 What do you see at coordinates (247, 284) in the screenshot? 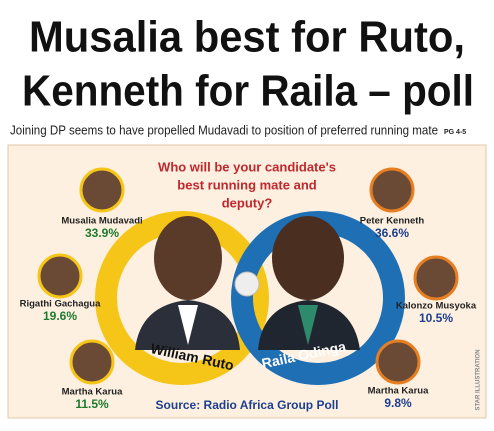
I see `center-dot` at bounding box center [247, 284].